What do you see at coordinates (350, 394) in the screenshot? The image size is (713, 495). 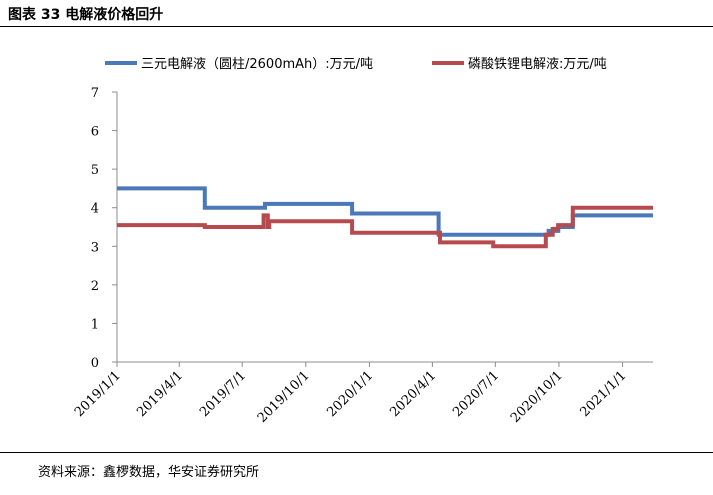 I see `x-tick-label: 2020/1/1` at bounding box center [350, 394].